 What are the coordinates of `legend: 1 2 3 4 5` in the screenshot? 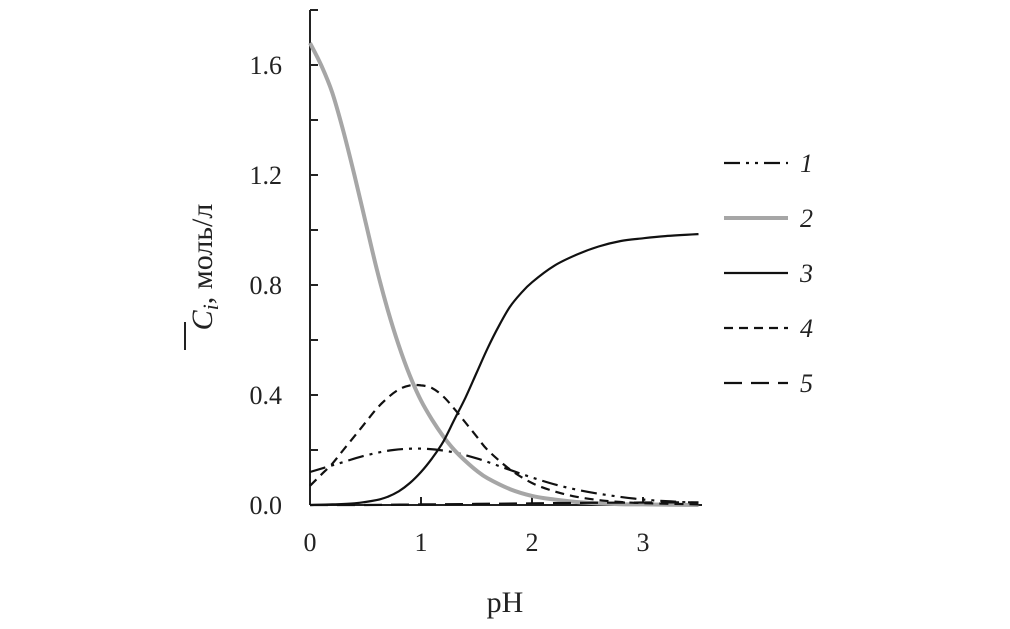 It's located at (768, 273).